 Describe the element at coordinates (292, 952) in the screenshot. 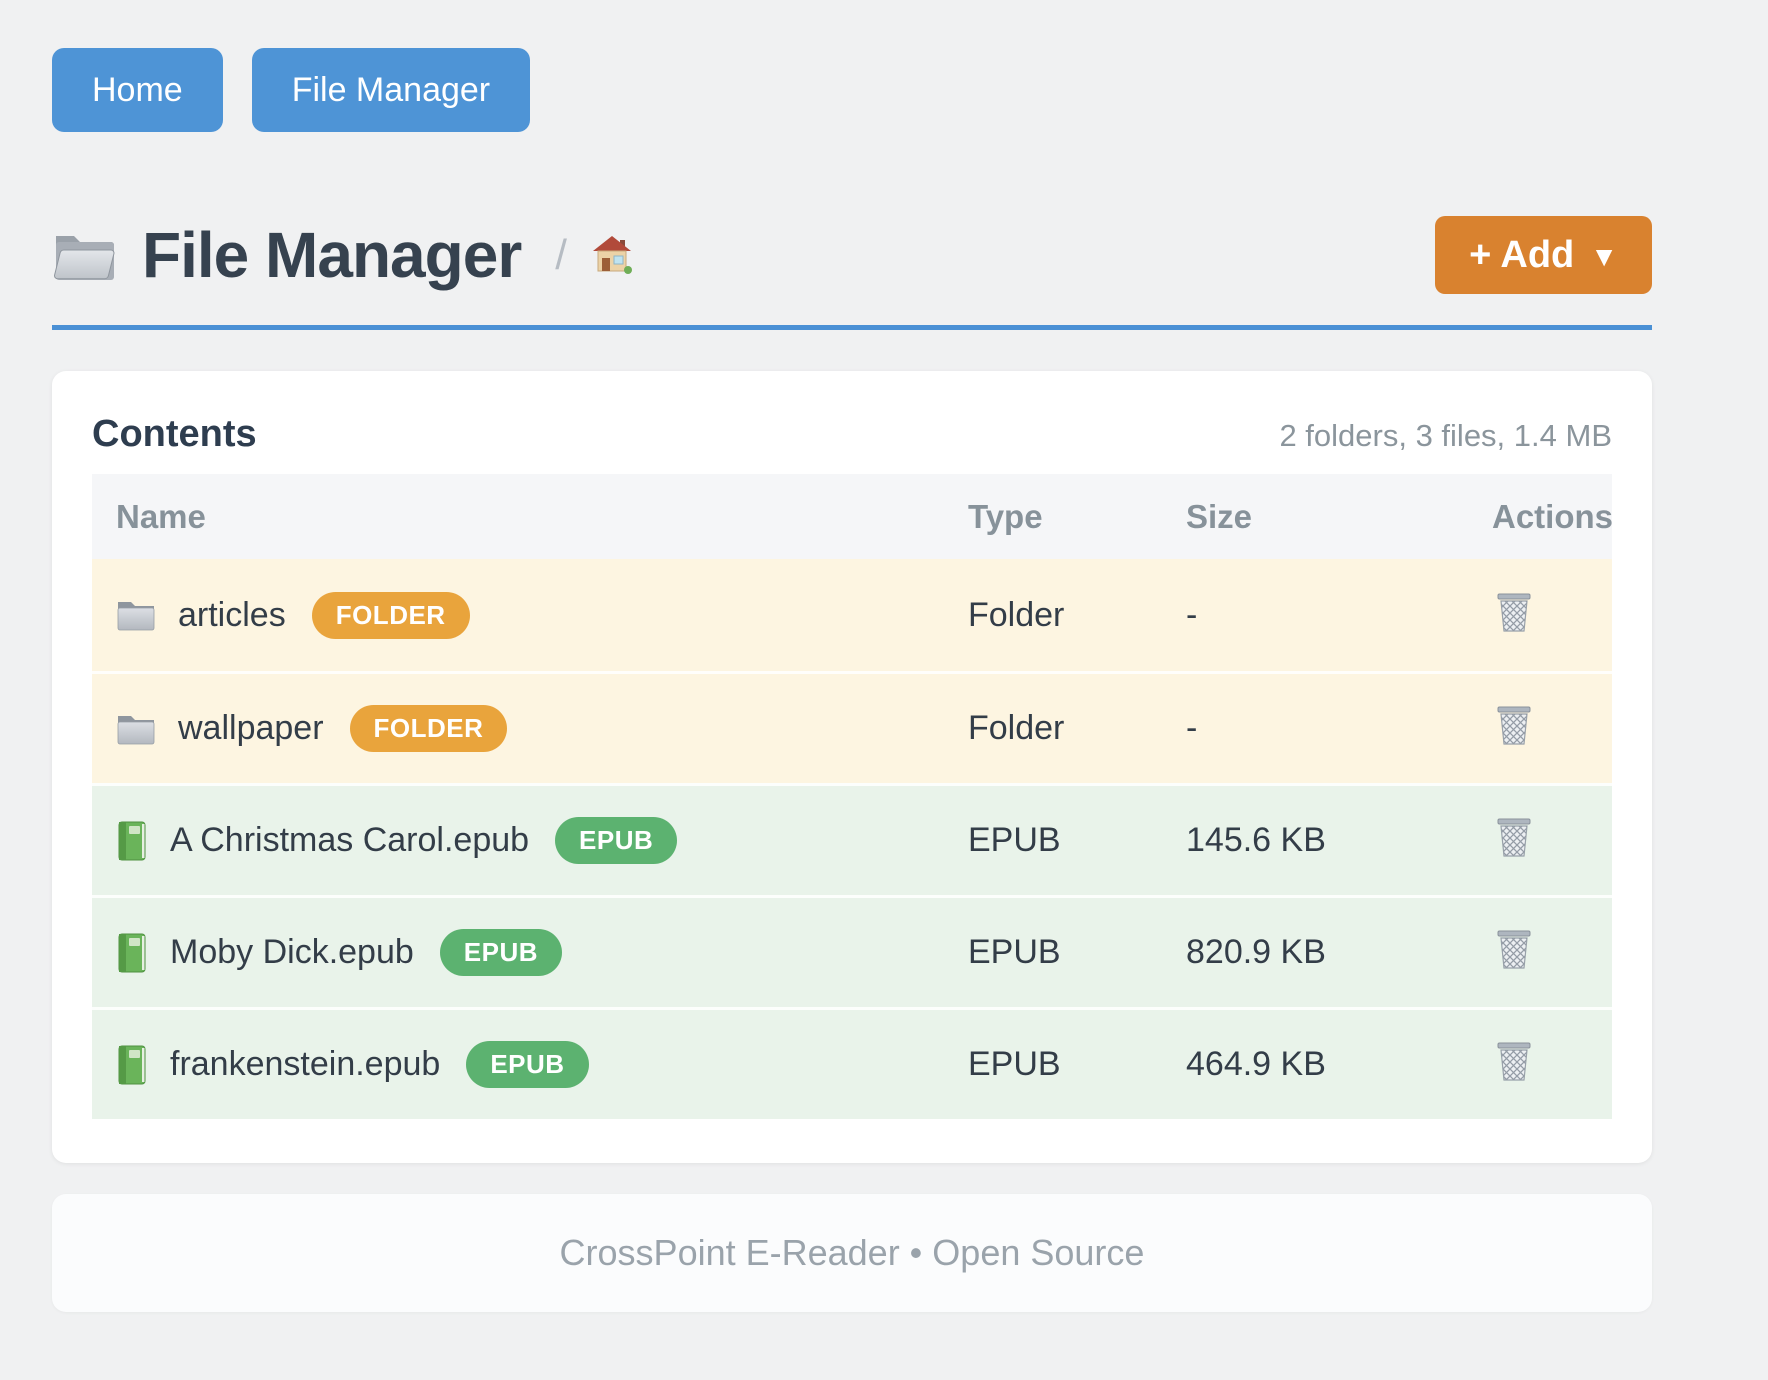

I see `file-name: Moby Dick.epub` at that location.